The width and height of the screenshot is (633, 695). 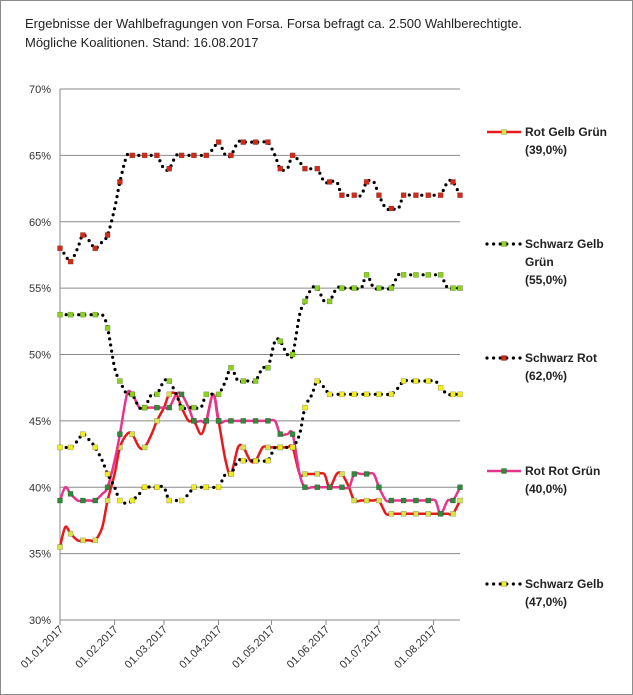 What do you see at coordinates (544, 593) in the screenshot?
I see `legend-item-schwarz-gelb: Schwarz Gelb (47,0%)` at bounding box center [544, 593].